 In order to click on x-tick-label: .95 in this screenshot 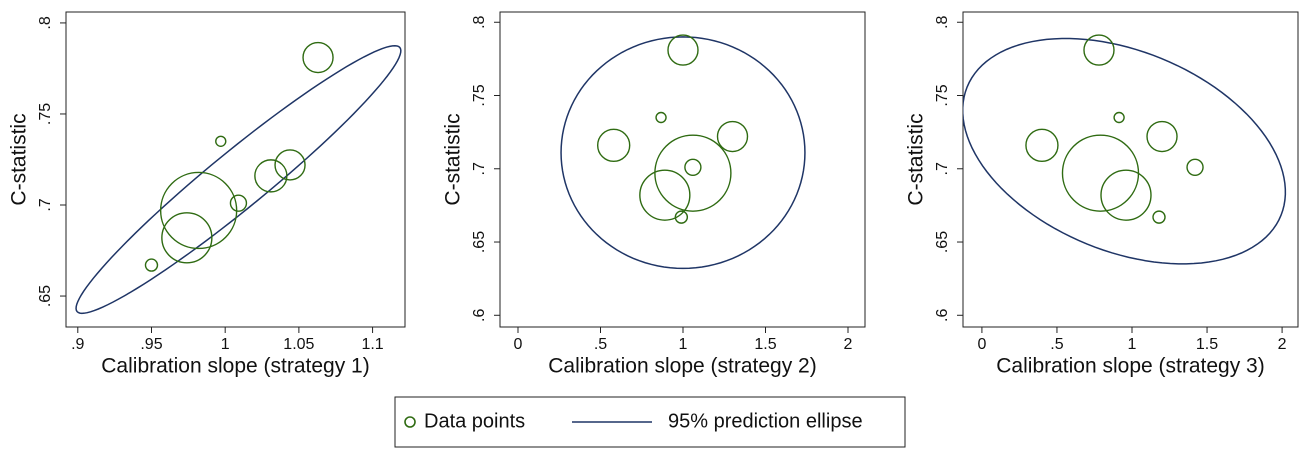, I will do `click(151, 344)`.